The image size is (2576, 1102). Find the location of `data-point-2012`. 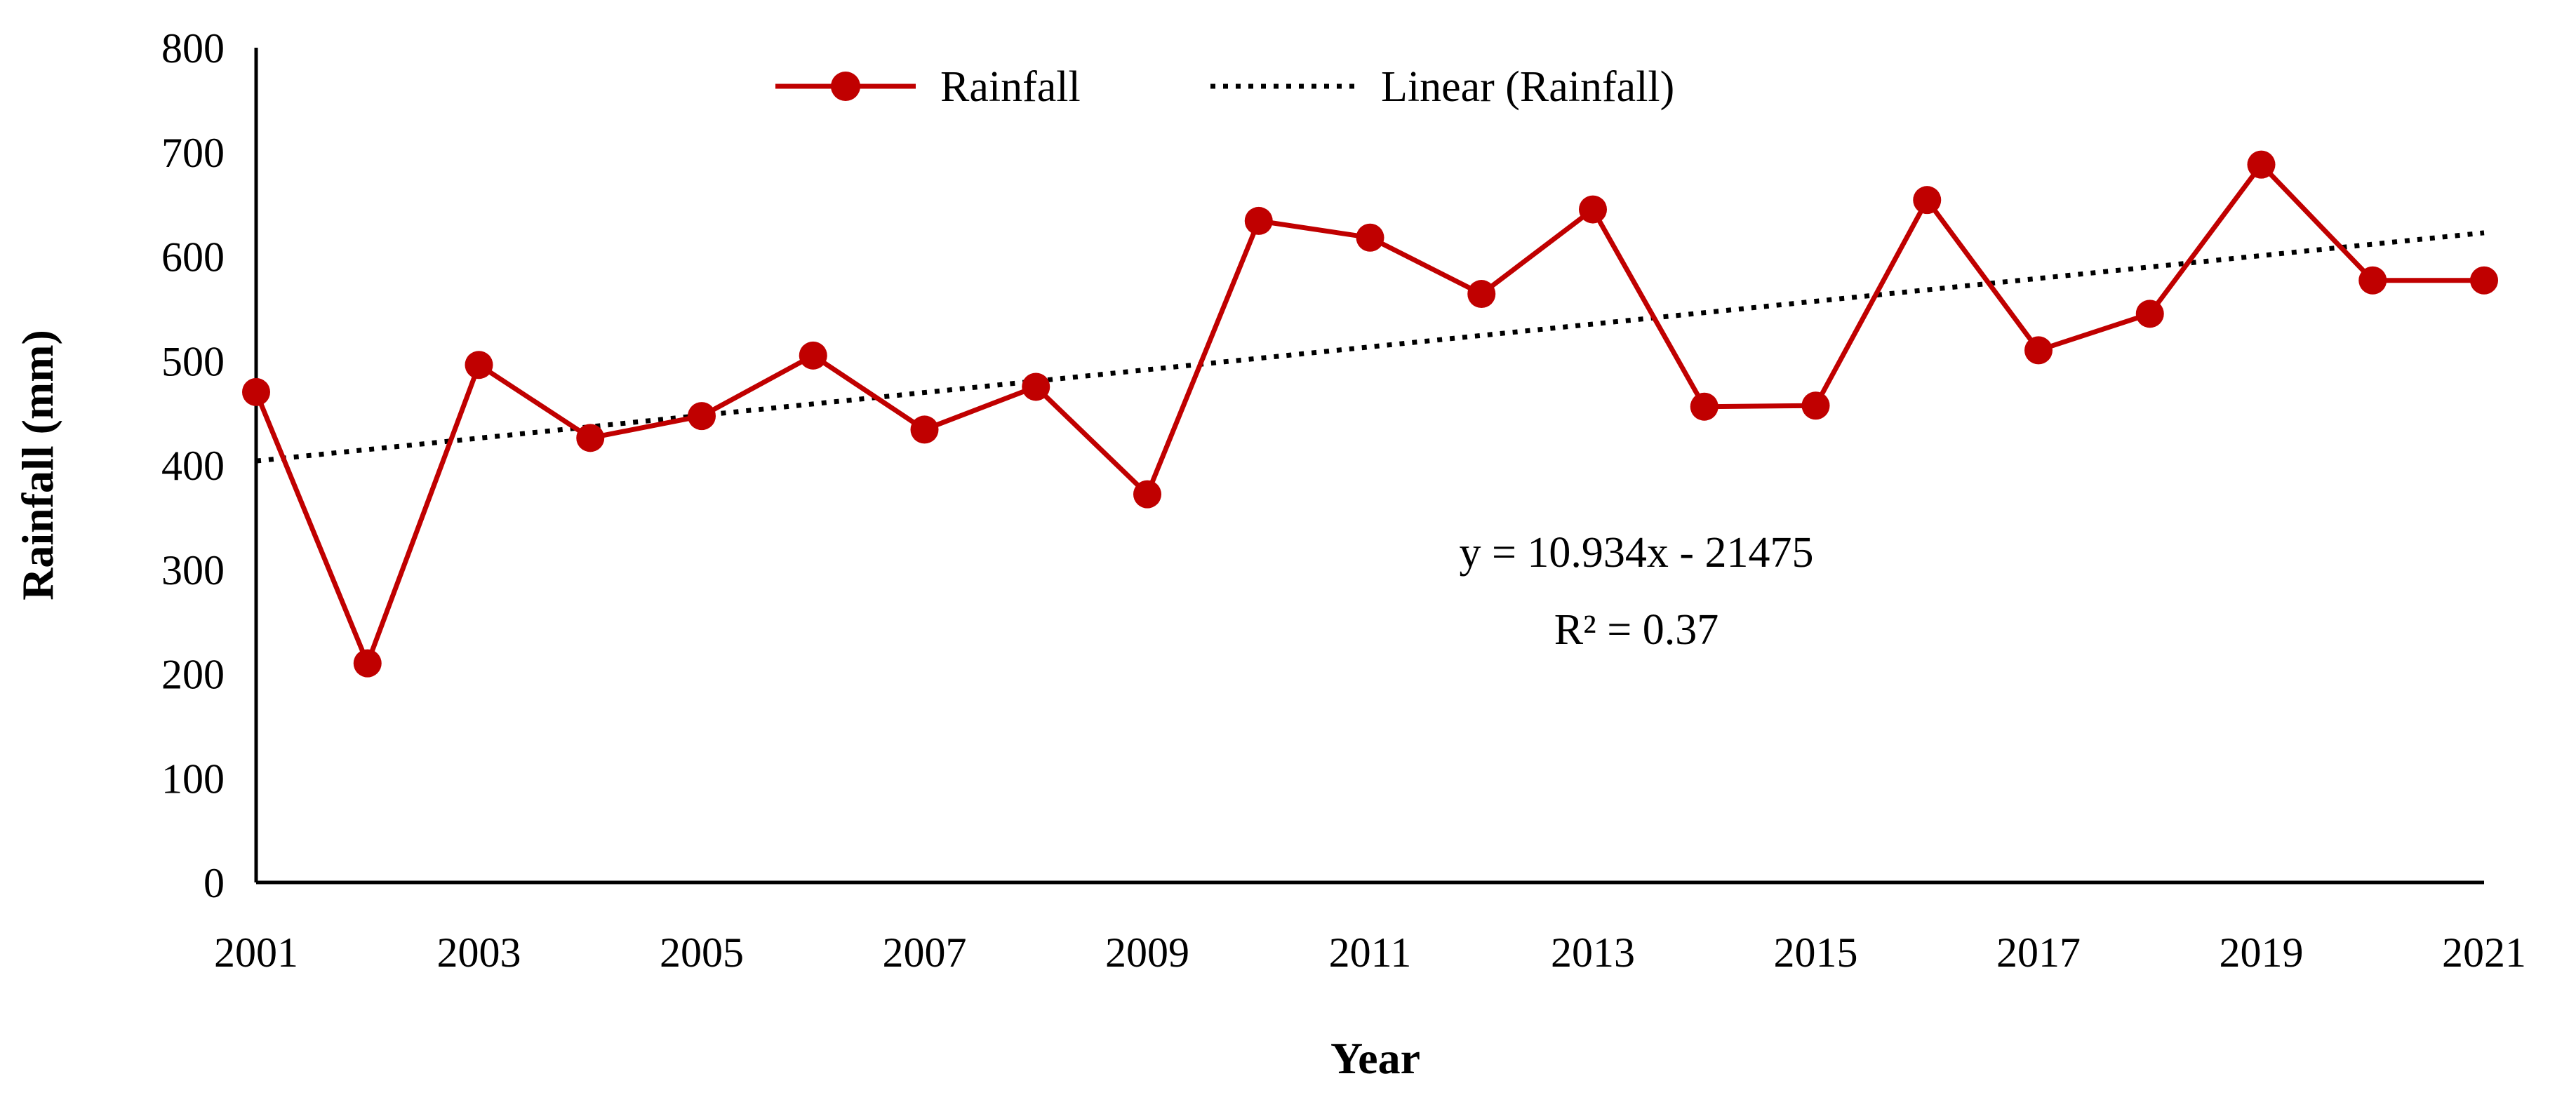

data-point-2012 is located at coordinates (1482, 294).